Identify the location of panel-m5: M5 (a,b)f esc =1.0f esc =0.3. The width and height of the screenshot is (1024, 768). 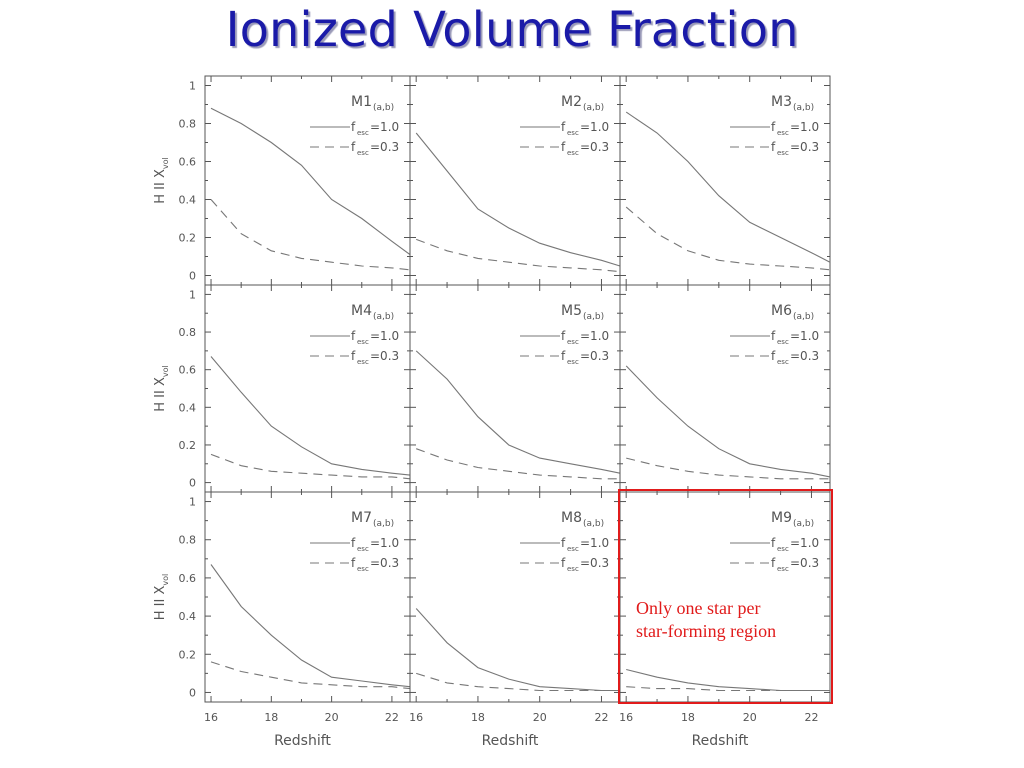
(515, 388).